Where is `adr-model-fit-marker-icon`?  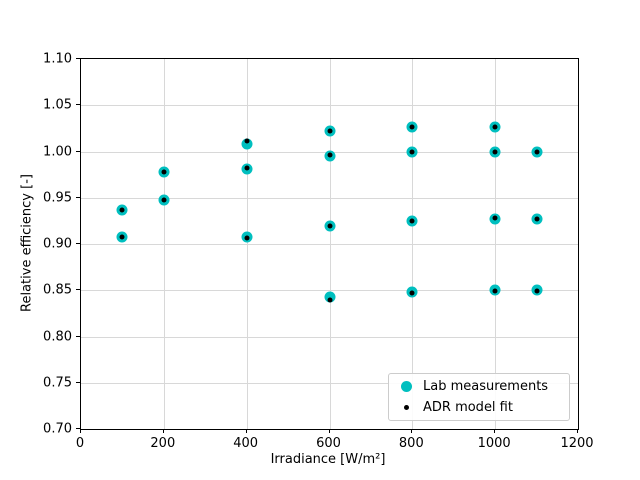 adr-model-fit-marker-icon is located at coordinates (406, 407).